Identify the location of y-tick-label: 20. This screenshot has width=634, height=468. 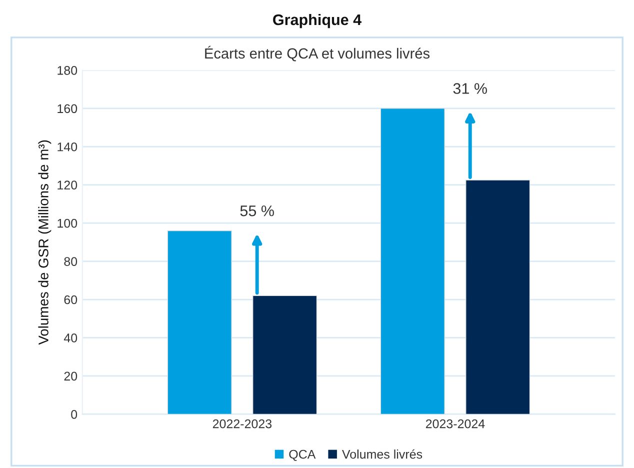
(71, 376).